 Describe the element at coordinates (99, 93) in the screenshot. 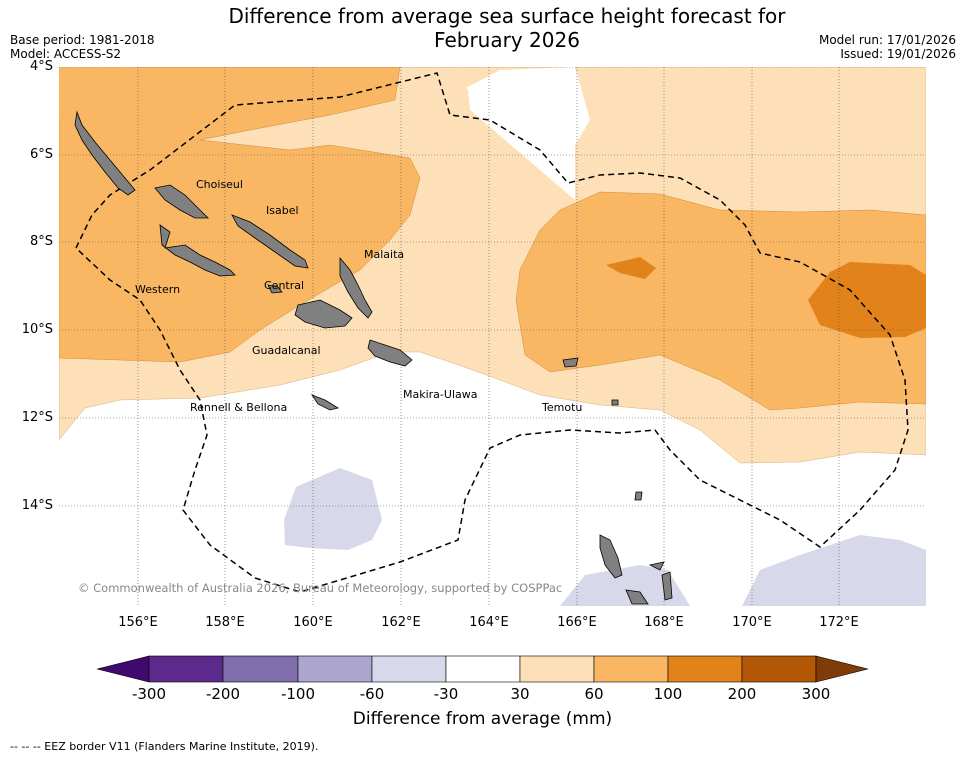

I see `contour-60-100-west-b` at that location.